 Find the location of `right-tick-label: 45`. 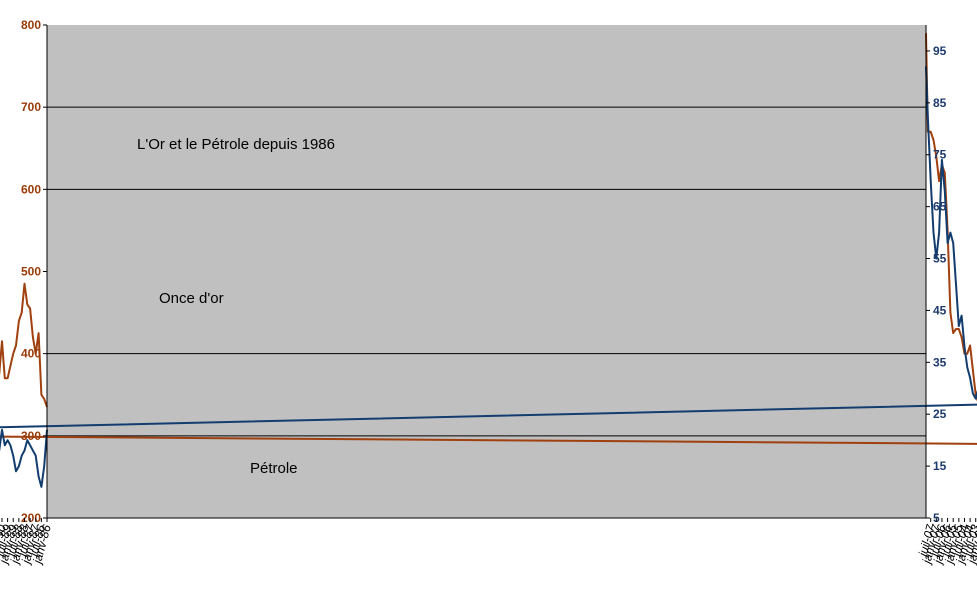

right-tick-label: 45 is located at coordinates (940, 310).